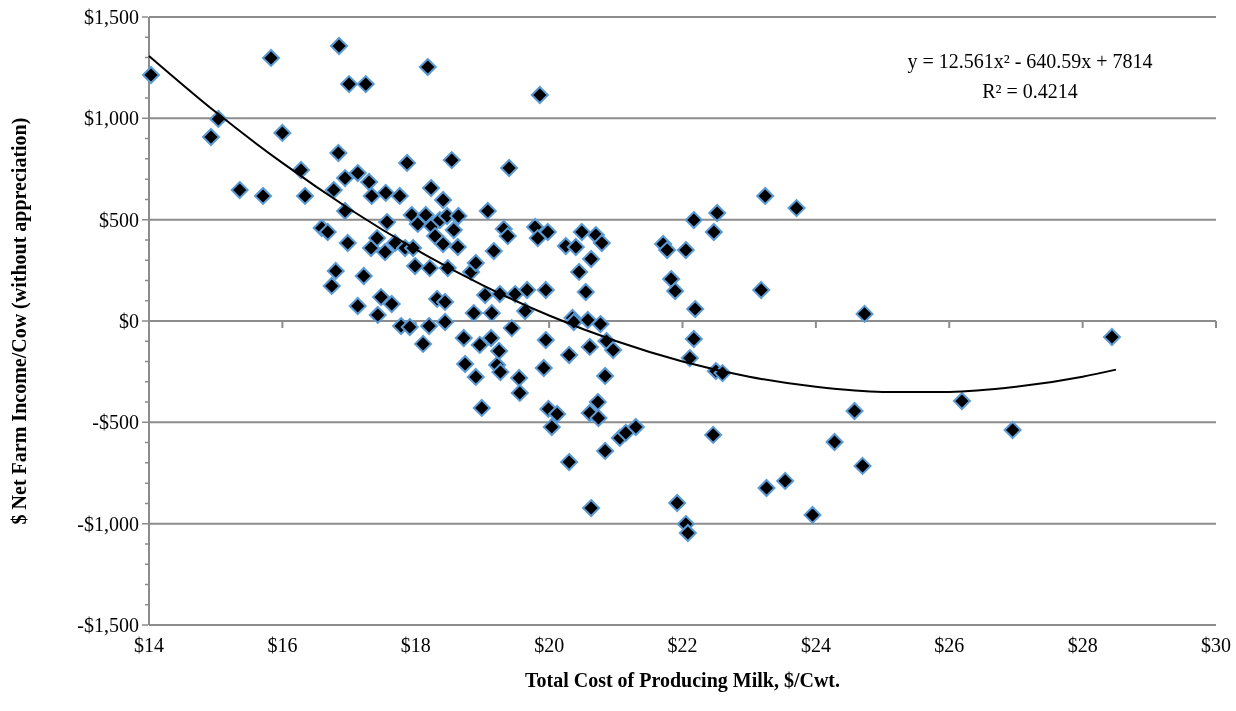 Image resolution: width=1236 pixels, height=711 pixels. Describe the element at coordinates (149, 645) in the screenshot. I see `x-tick-label: $14` at that location.